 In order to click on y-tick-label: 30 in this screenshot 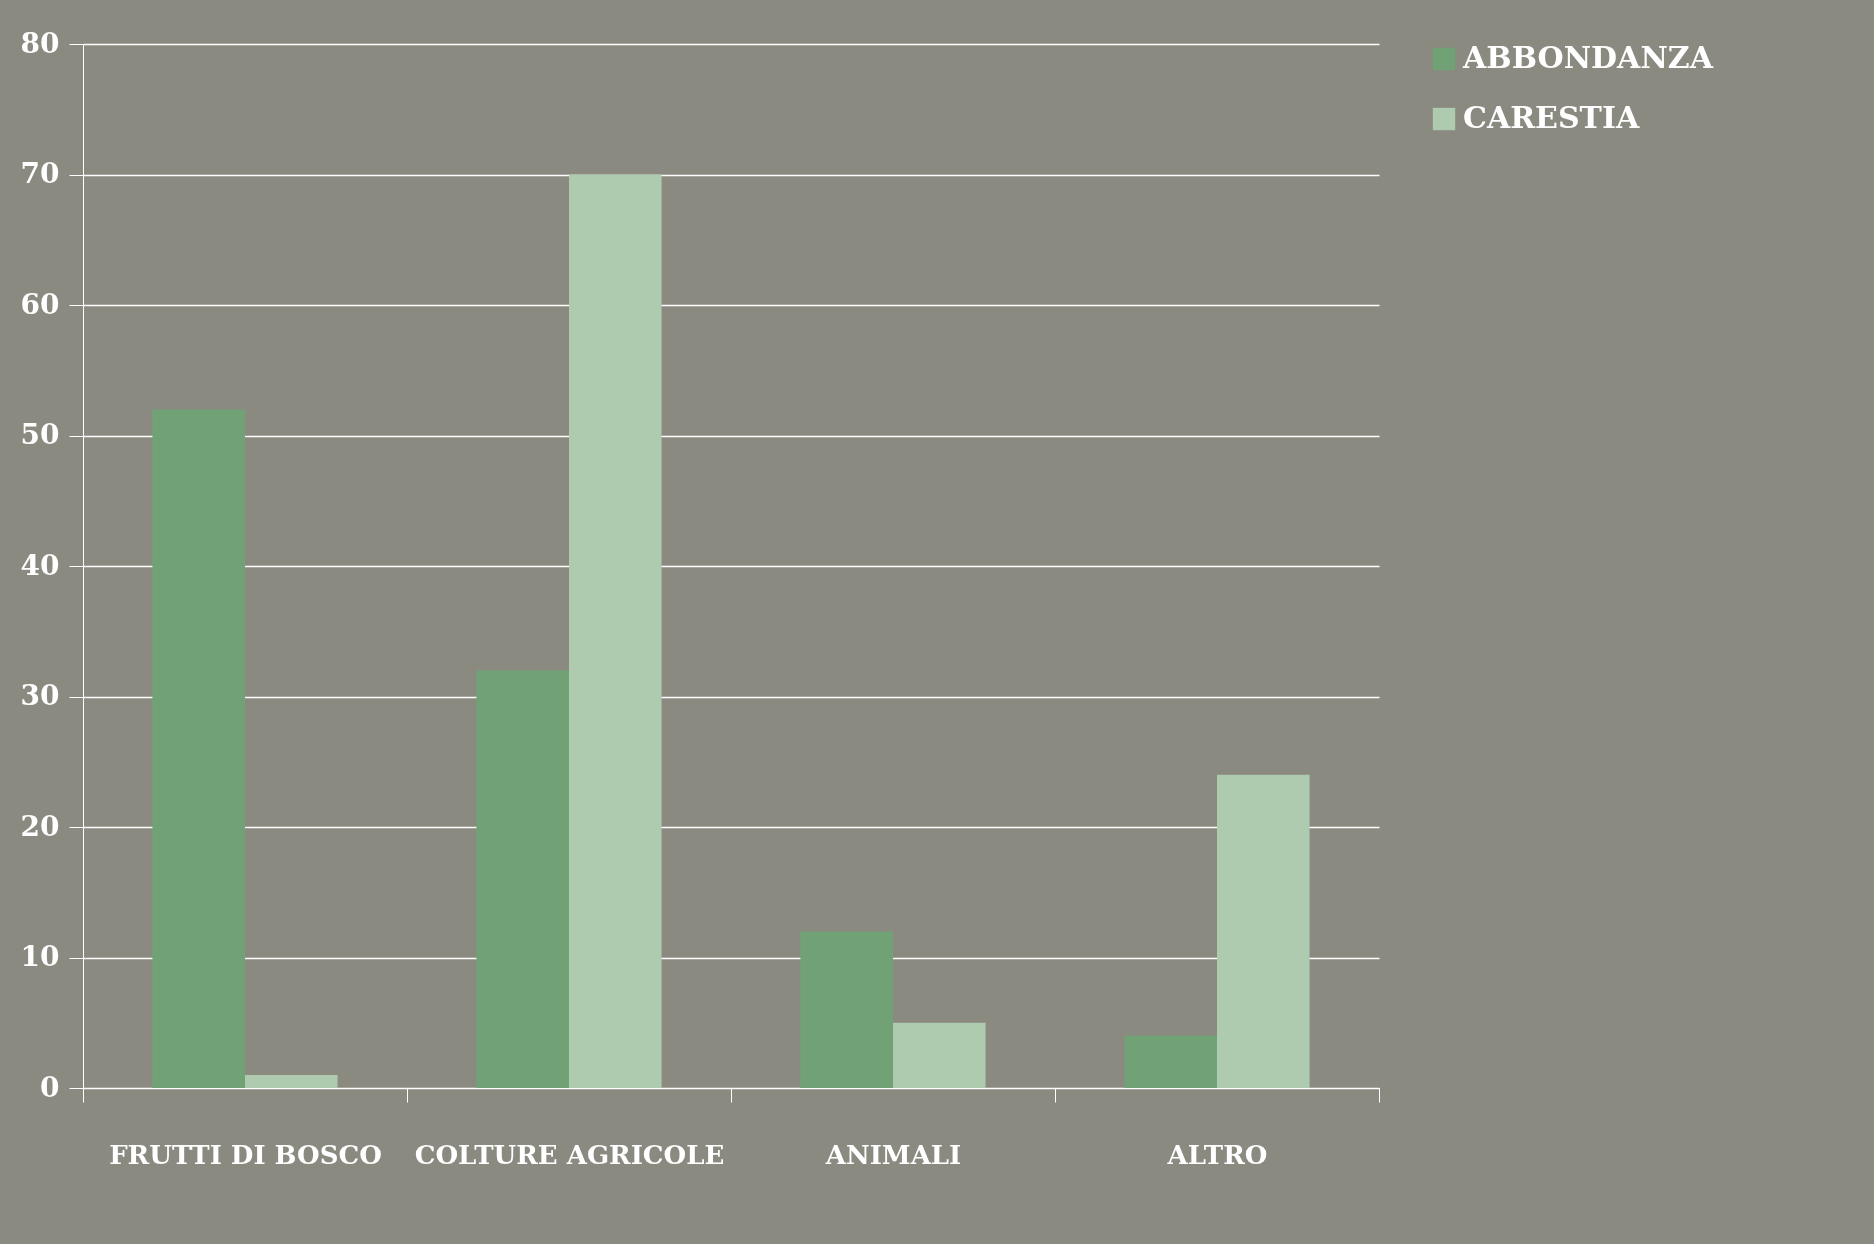, I will do `click(40, 695)`.